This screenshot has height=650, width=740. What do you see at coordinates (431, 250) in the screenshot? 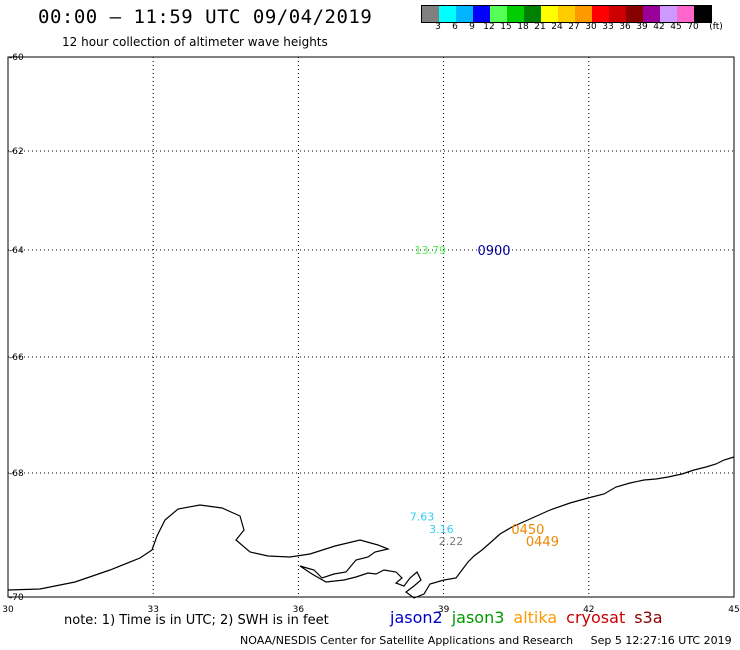
I see `swh-value-label: 13.79` at bounding box center [431, 250].